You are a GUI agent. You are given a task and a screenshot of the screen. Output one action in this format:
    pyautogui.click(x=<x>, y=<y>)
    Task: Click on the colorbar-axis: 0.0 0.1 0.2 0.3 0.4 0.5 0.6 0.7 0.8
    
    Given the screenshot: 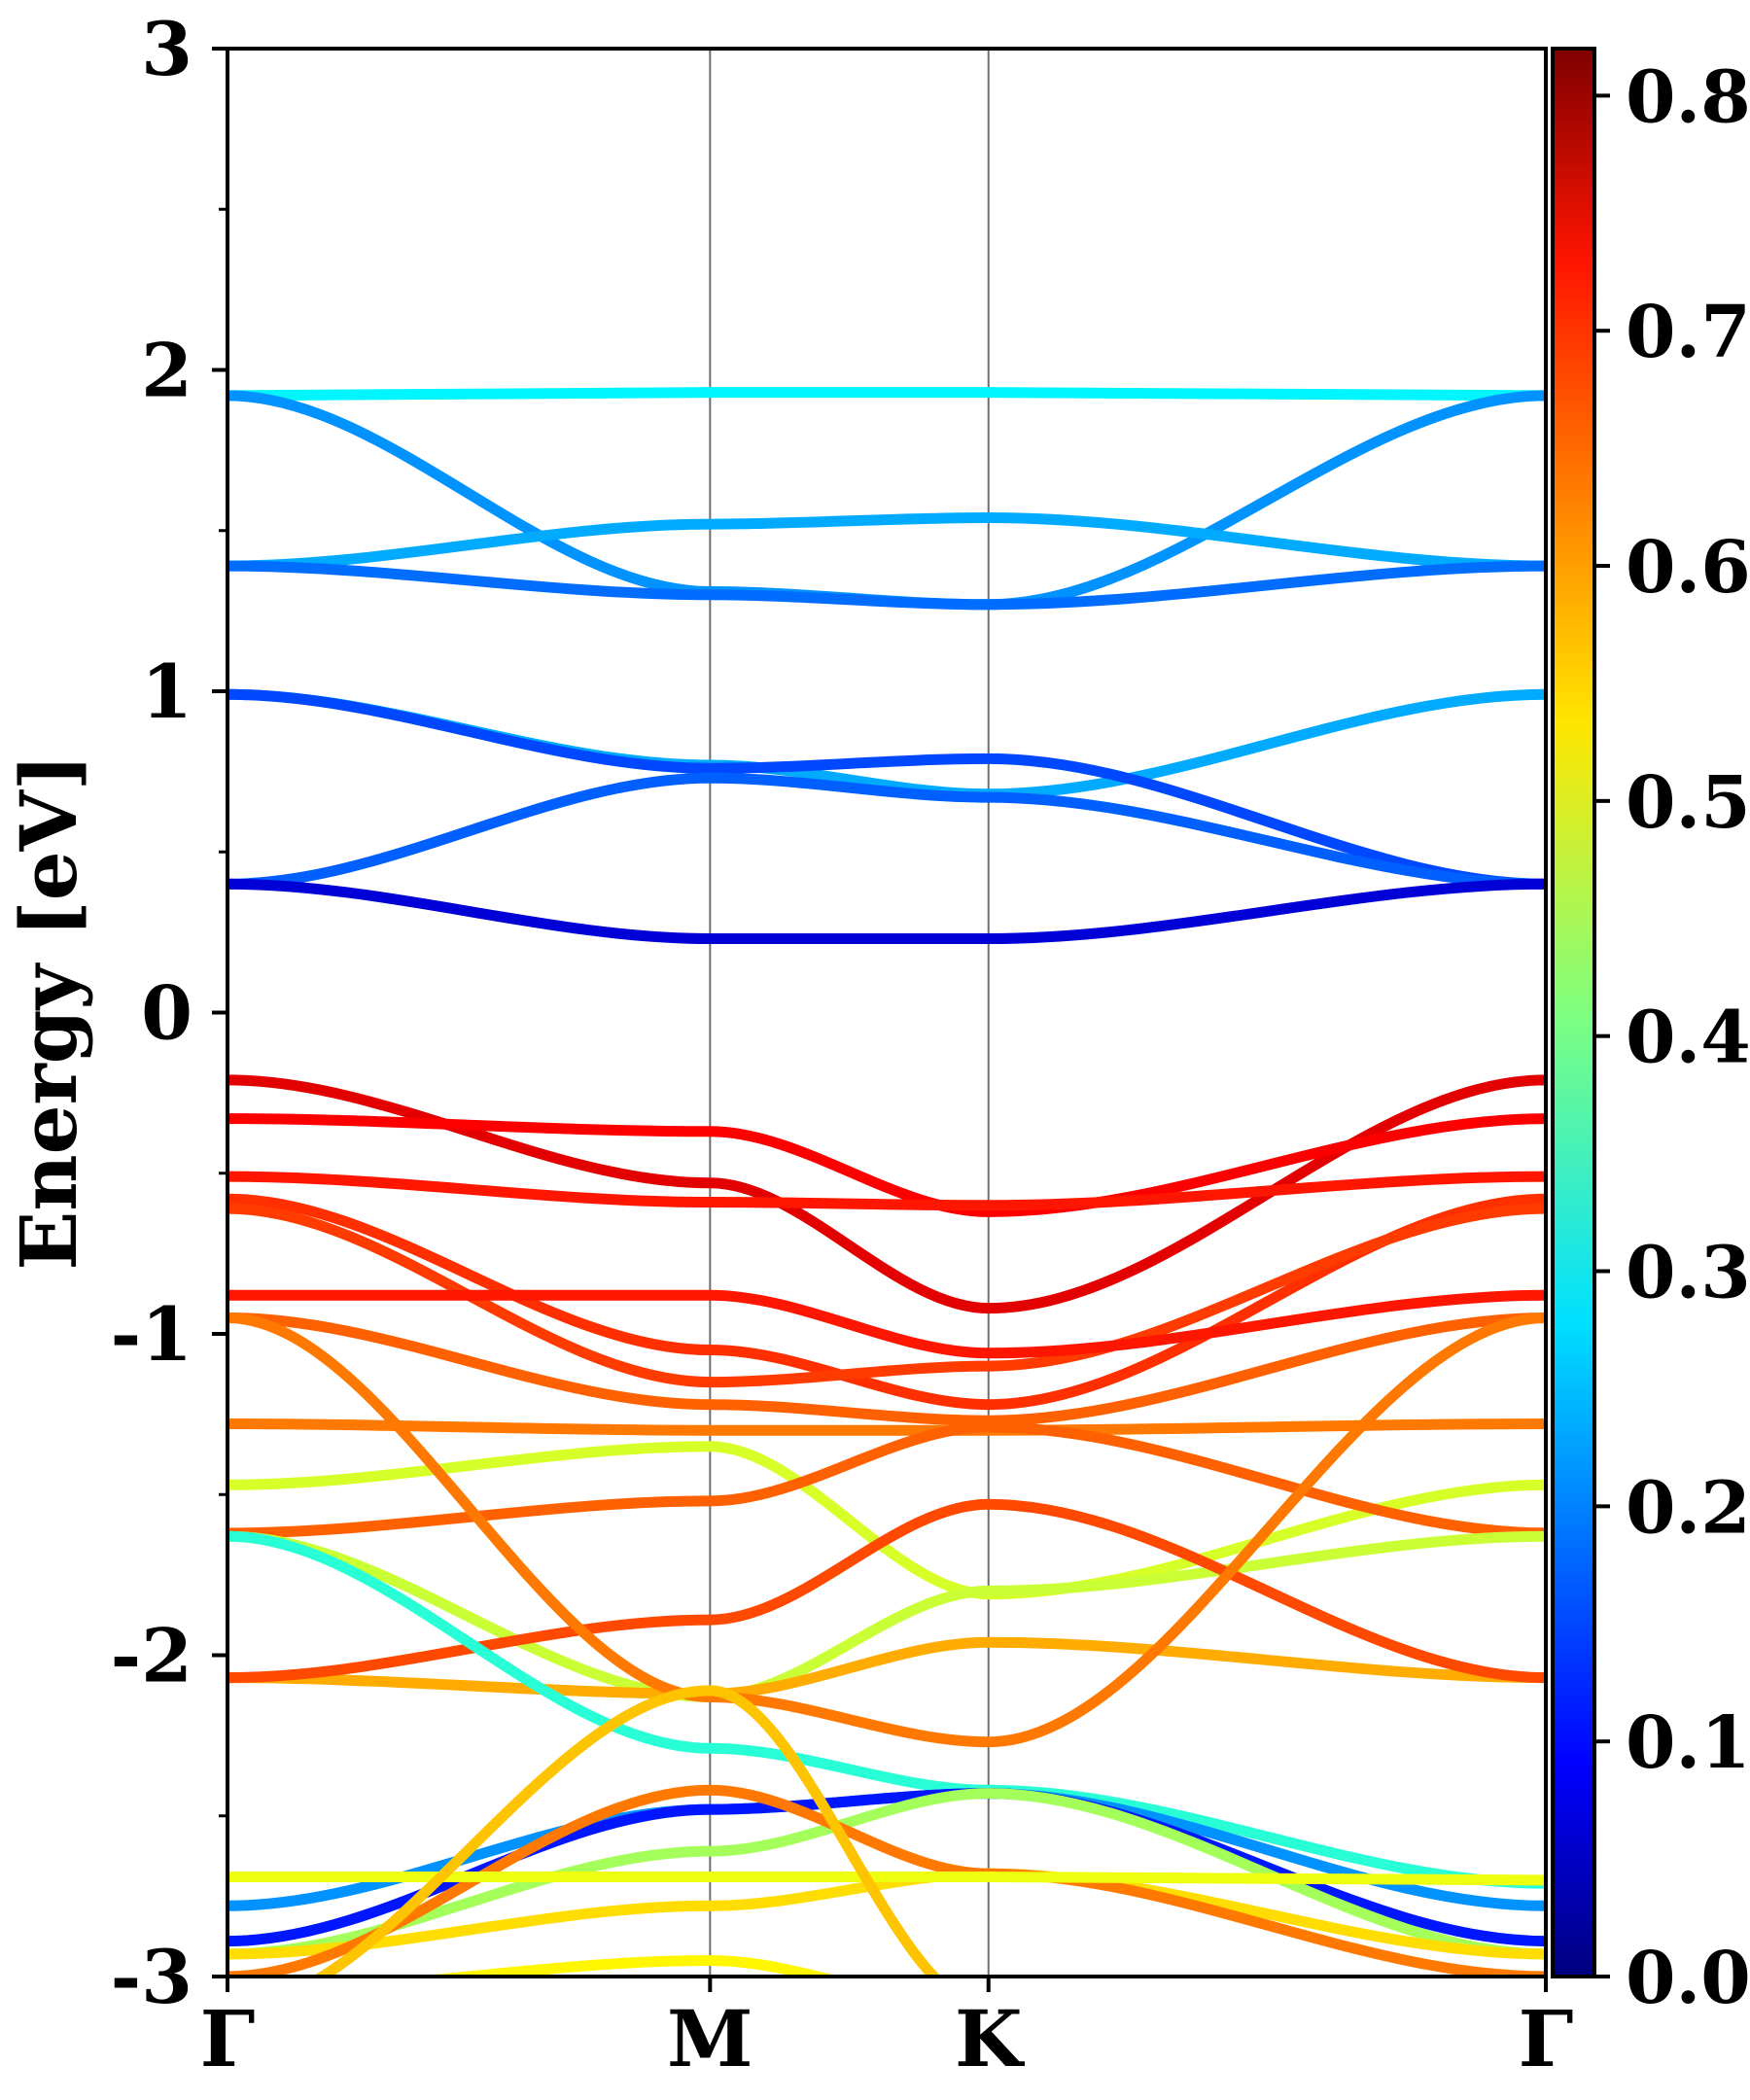 What is the action you would take?
    pyautogui.click(x=1672, y=1037)
    